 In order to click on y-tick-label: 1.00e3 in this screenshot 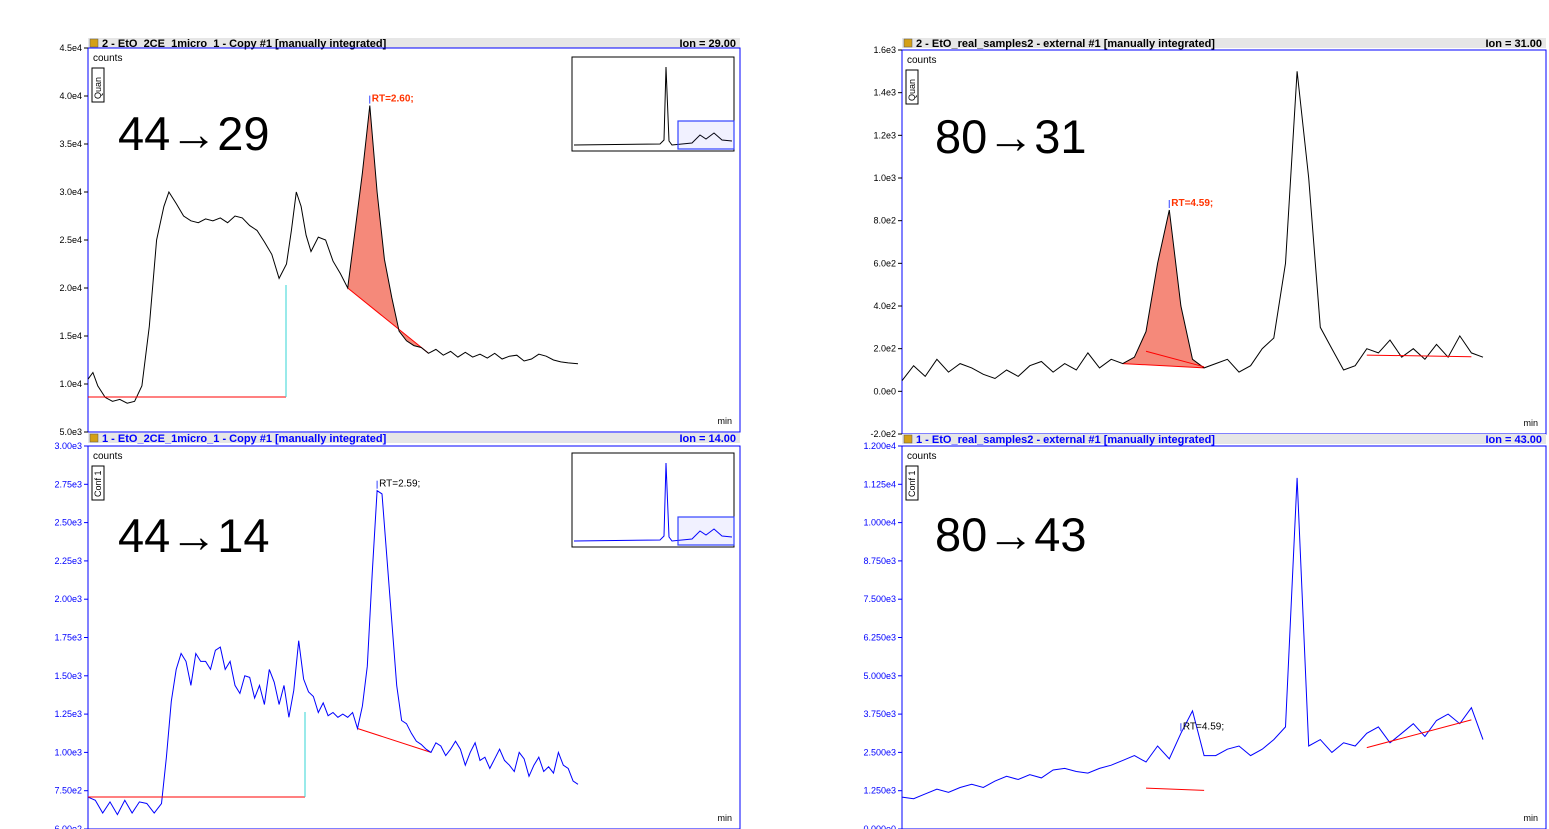, I will do `click(68, 752)`.